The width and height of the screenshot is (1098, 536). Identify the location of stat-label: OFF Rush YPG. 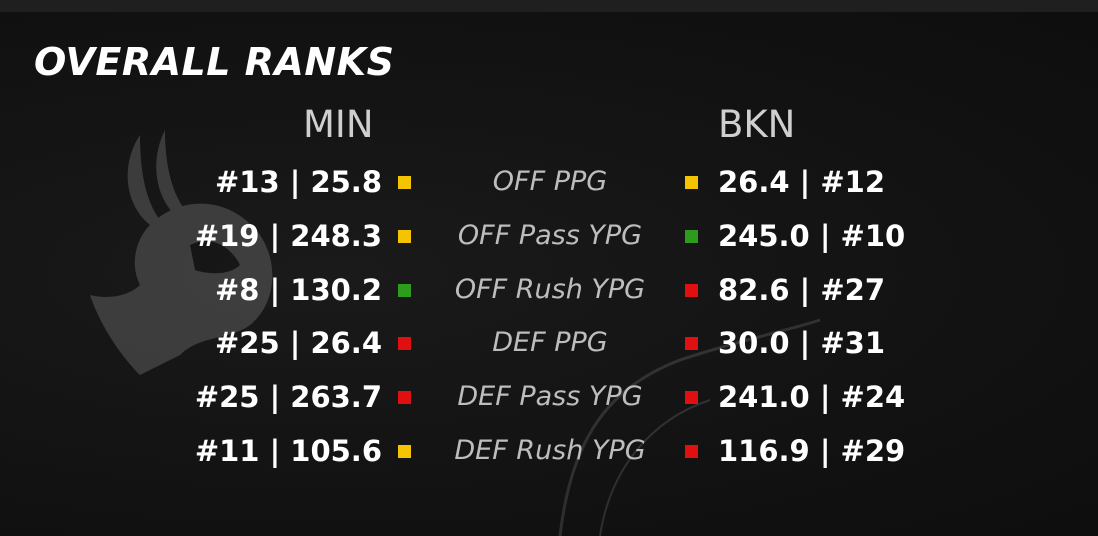
(550, 289).